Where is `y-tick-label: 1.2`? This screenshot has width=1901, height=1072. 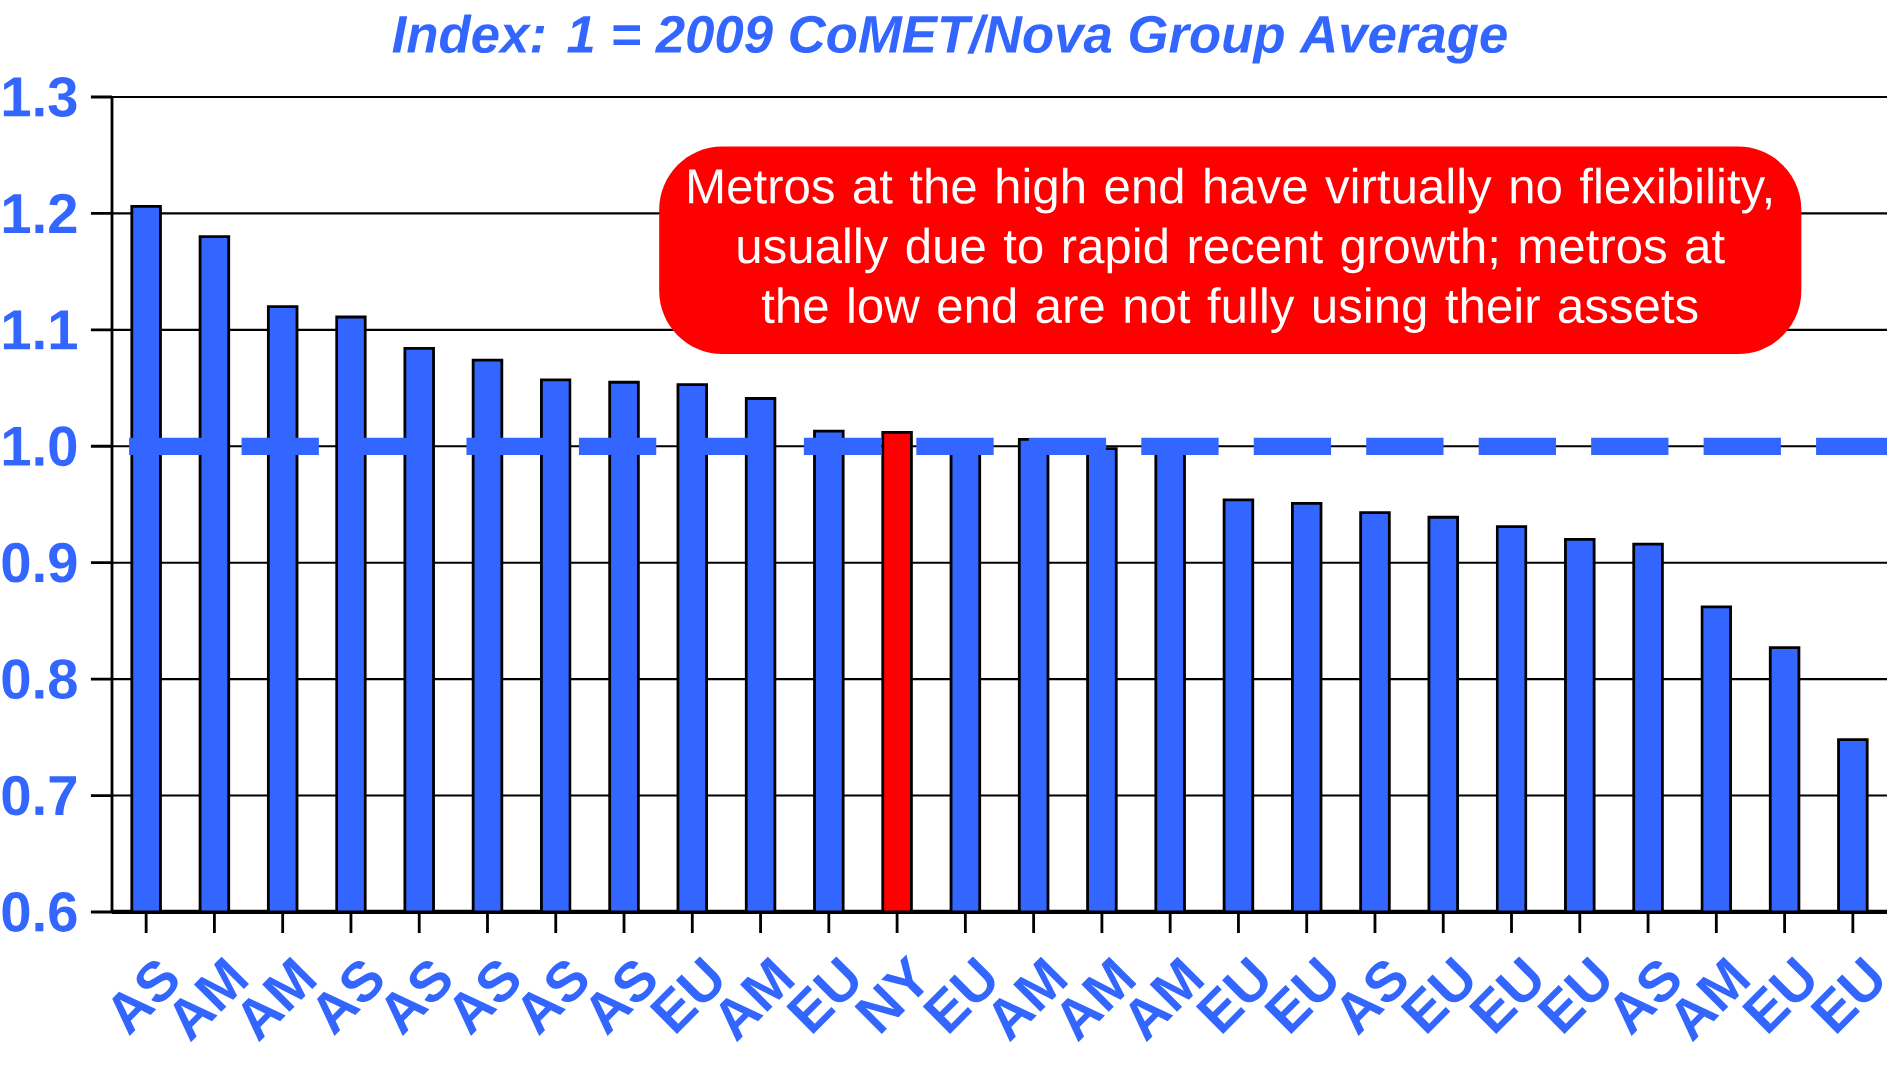 y-tick-label: 1.2 is located at coordinates (40, 213).